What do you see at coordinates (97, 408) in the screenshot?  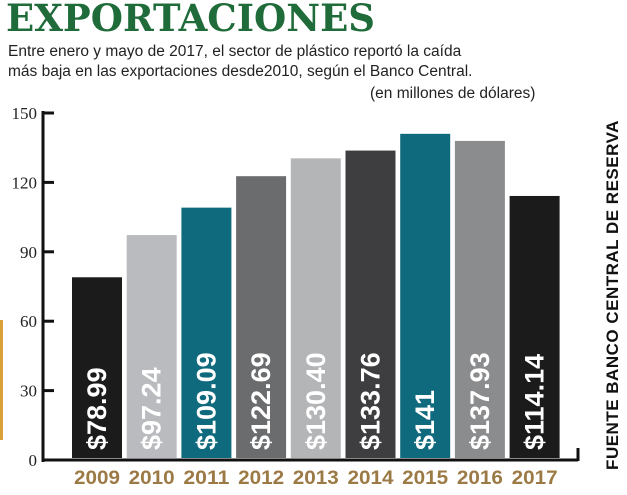 I see `data-label: $78.99` at bounding box center [97, 408].